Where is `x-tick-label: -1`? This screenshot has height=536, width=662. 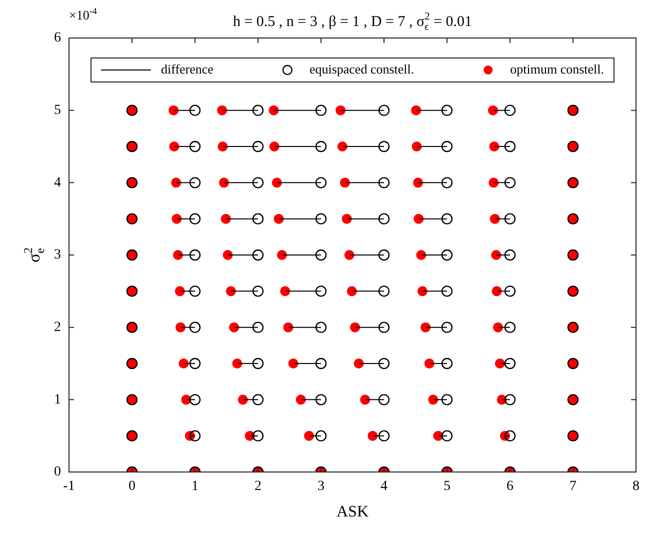 x-tick-label: -1 is located at coordinates (69, 486).